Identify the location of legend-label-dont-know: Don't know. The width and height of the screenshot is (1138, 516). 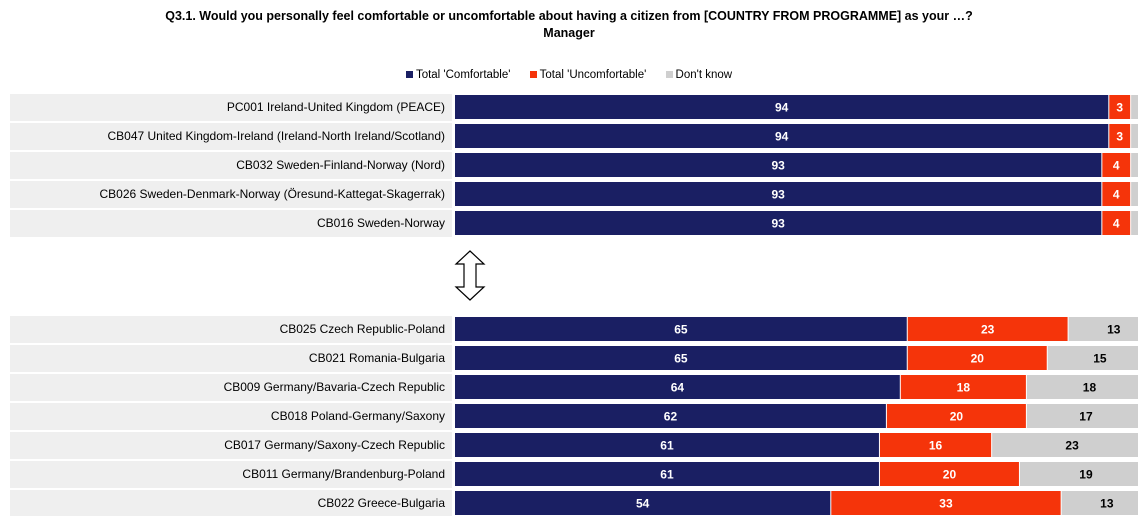
(704, 75).